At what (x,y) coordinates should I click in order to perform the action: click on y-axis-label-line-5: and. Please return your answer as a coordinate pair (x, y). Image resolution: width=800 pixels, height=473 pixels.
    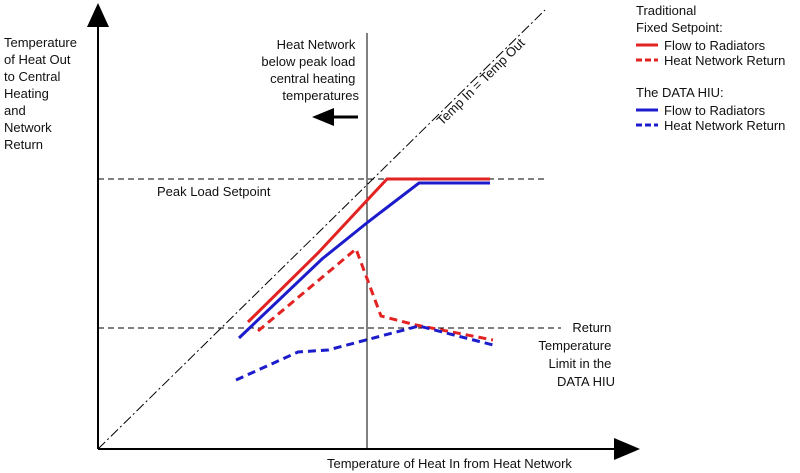
    Looking at the image, I should click on (15, 110).